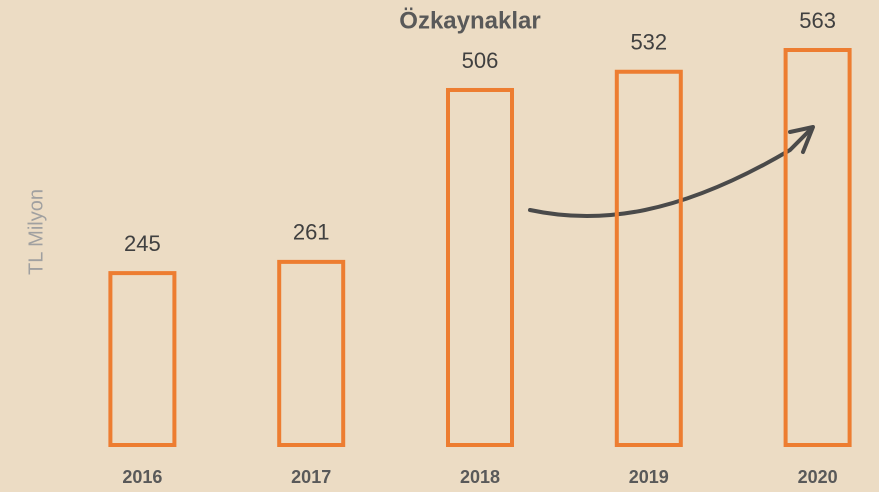  Describe the element at coordinates (311, 232) in the screenshot. I see `value-label: 261` at that location.